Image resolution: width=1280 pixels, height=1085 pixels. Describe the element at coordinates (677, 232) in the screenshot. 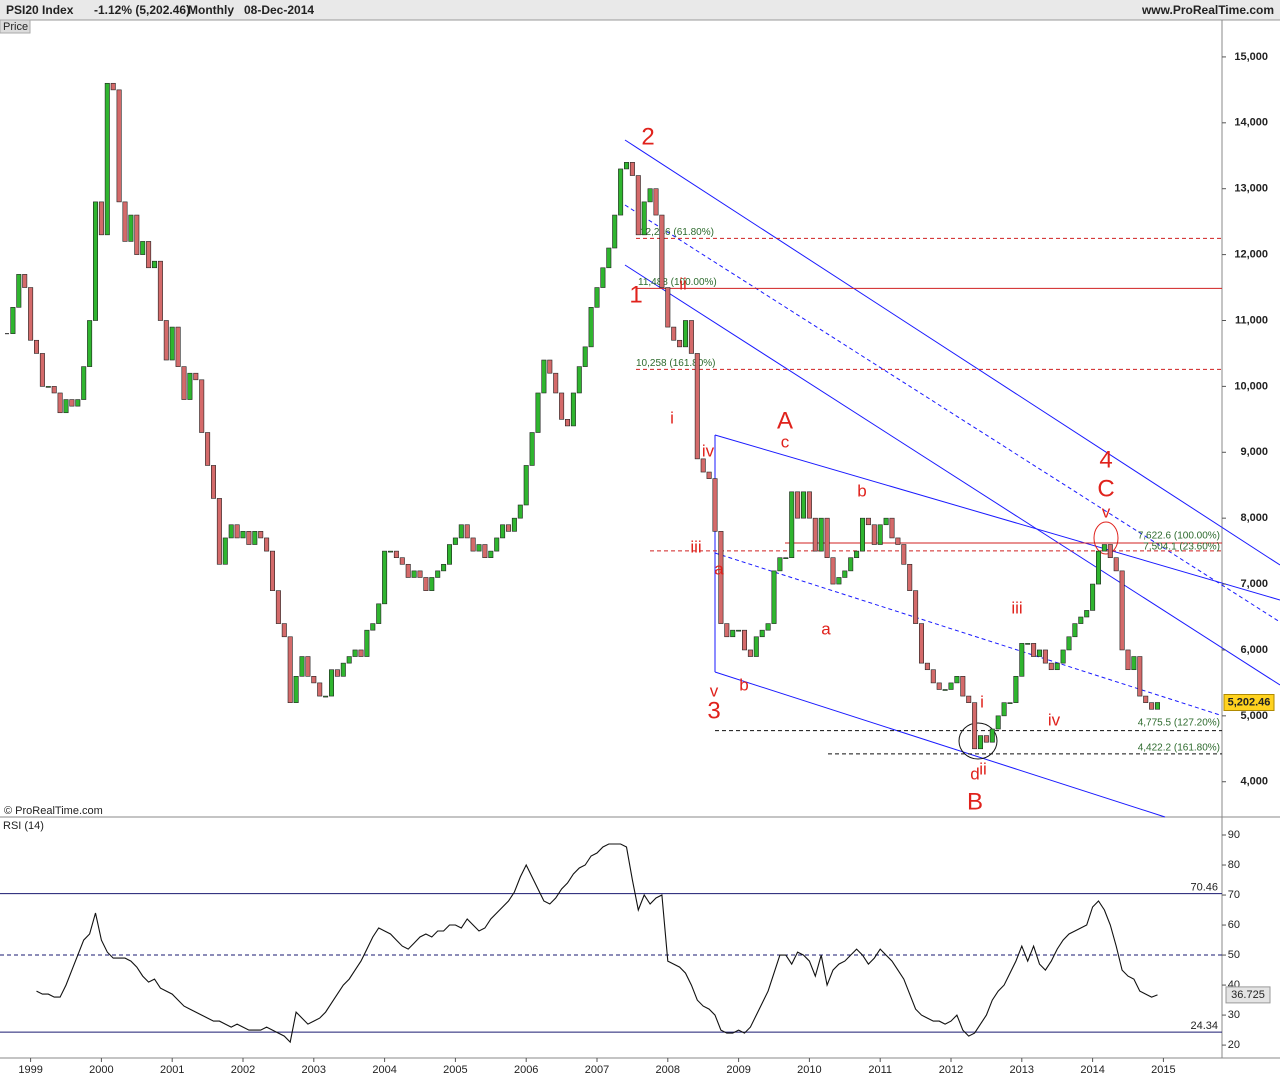

I see `fib-label: 12,246 (61.80%)` at that location.